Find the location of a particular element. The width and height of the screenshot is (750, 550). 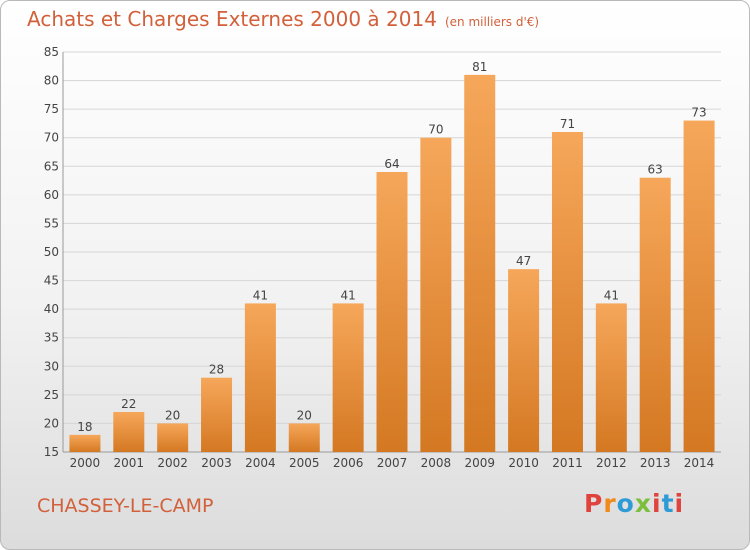

bar-value-label: 18 is located at coordinates (84, 427).